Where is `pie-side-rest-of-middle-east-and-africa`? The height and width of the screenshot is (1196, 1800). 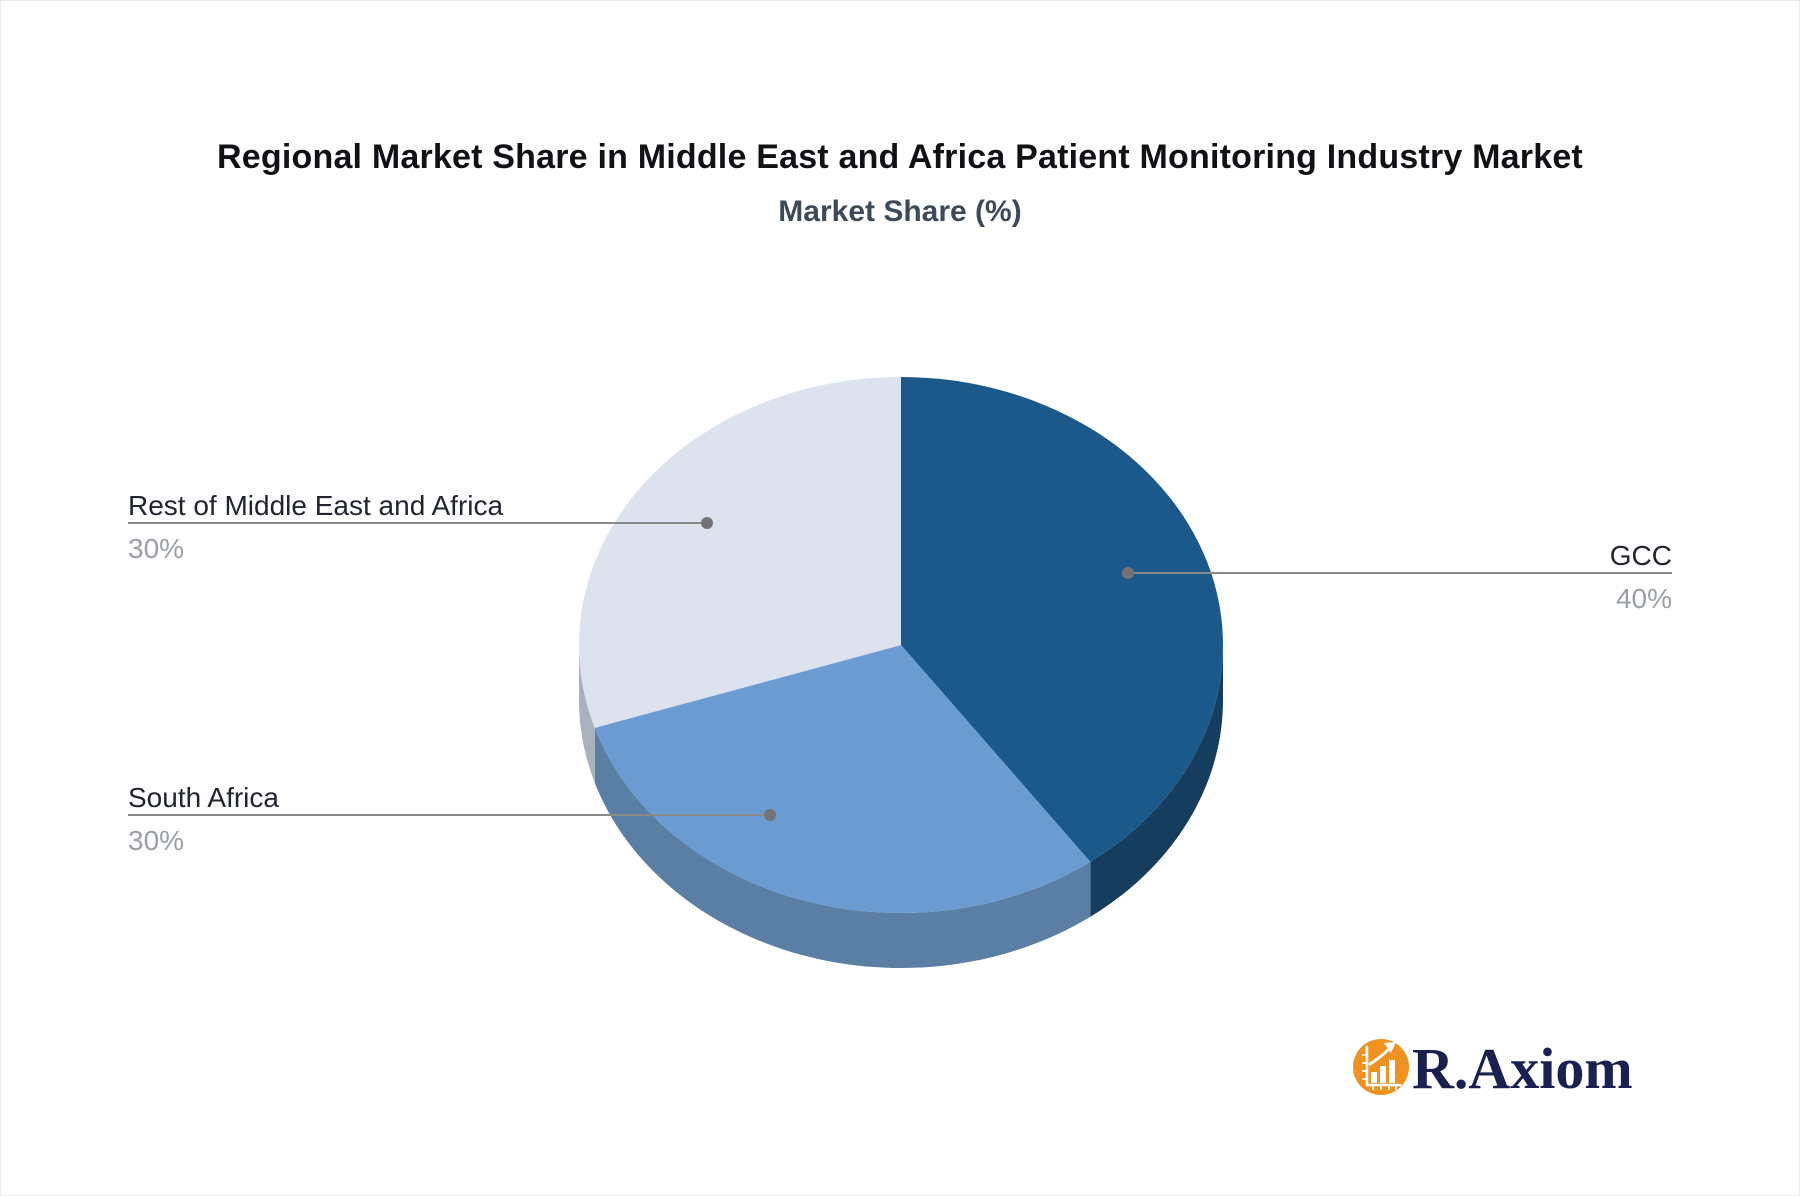
pie-side-rest-of-middle-east-and-africa is located at coordinates (587, 714).